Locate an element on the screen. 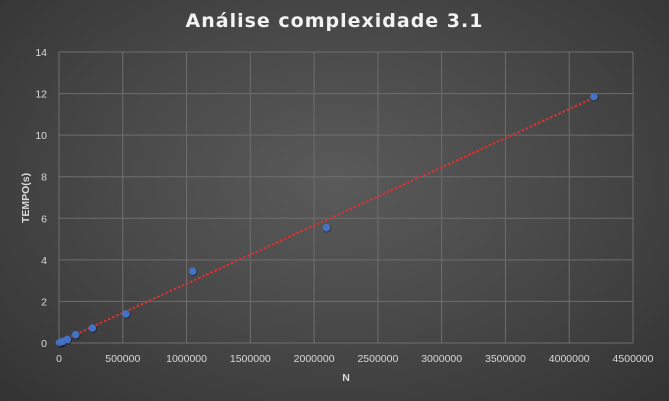 This screenshot has width=669, height=401. chart-title: Análise complexidade 3.1 is located at coordinates (334, 21).